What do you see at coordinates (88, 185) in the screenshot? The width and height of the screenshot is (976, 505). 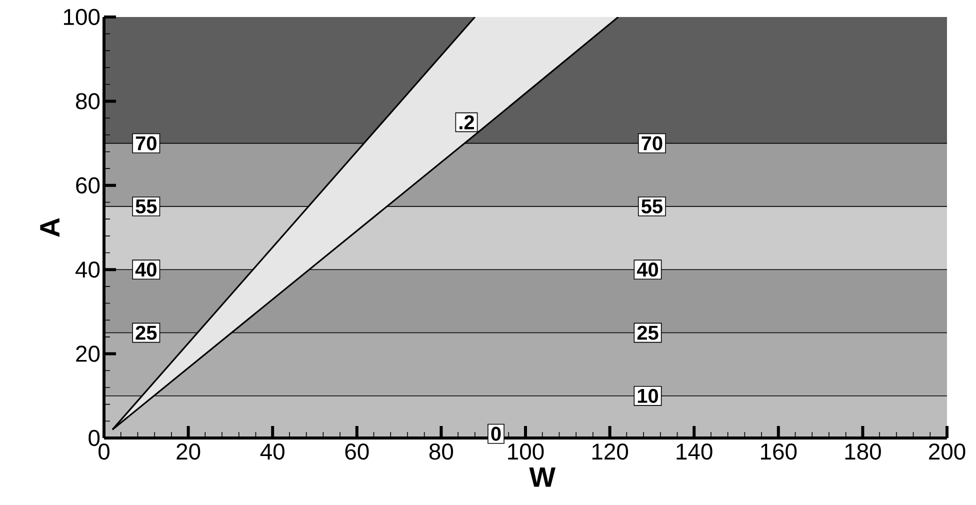 I see `y-tick-label: 60` at bounding box center [88, 185].